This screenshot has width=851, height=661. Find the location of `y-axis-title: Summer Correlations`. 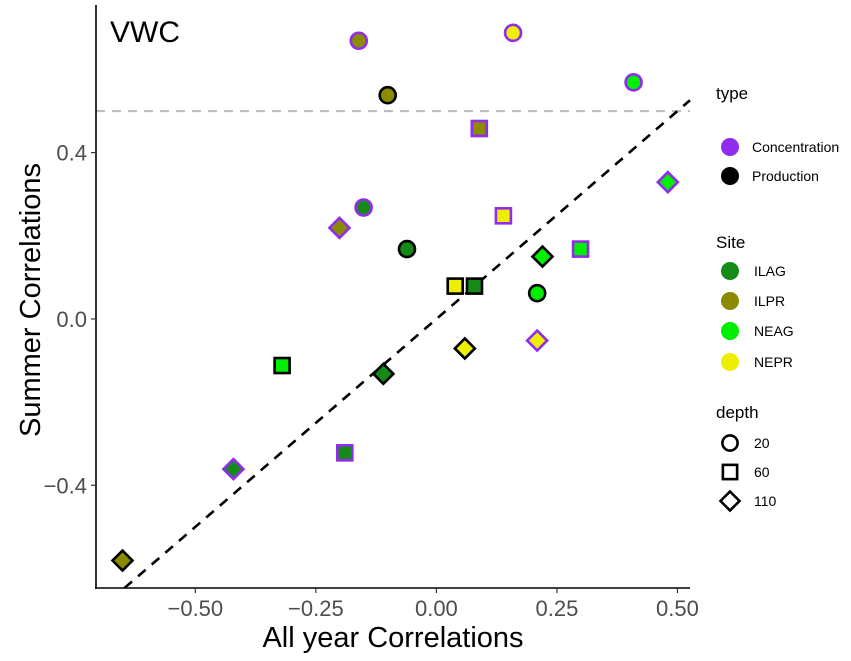

y-axis-title: Summer Correlations is located at coordinates (31, 300).